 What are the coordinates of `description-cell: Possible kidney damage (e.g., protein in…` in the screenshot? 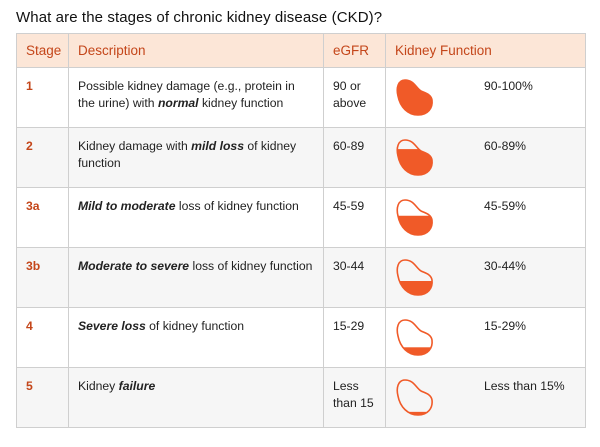 It's located at (196, 97).